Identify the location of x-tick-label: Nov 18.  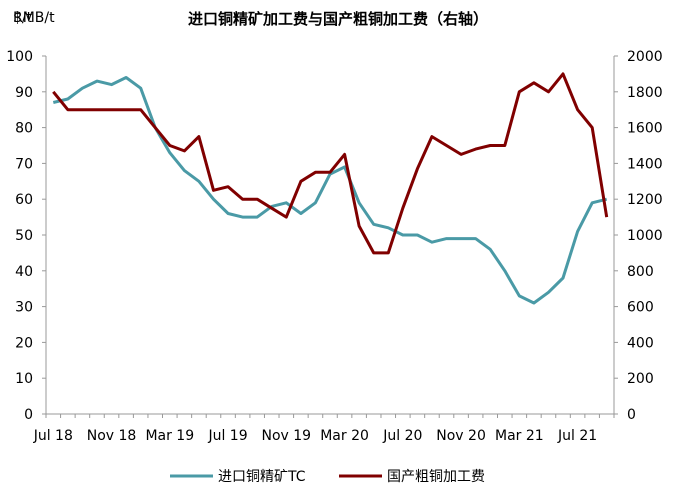
(112, 436).